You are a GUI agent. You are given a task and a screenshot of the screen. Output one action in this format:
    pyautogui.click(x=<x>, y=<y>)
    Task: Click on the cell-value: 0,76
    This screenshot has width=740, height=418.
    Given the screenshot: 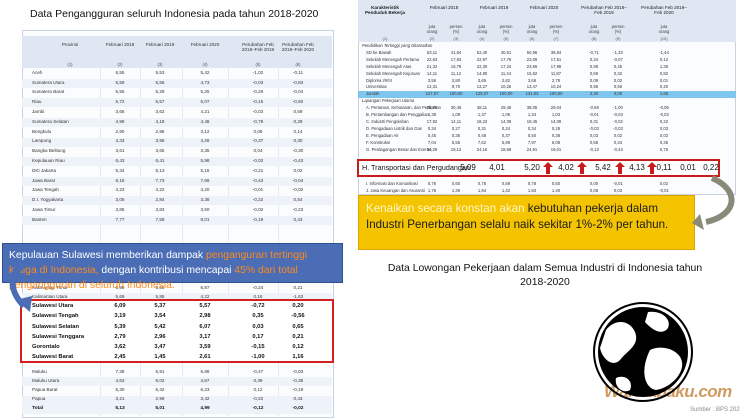 What is the action you would take?
    pyautogui.click(x=432, y=183)
    